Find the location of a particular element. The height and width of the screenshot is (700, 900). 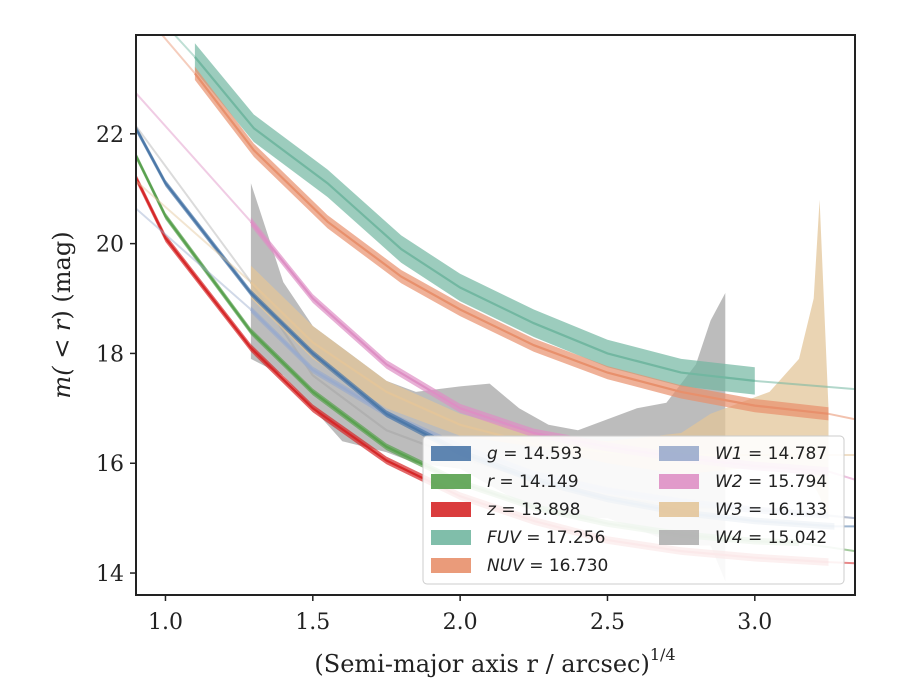

x-tick-label: 2.5 is located at coordinates (607, 622).